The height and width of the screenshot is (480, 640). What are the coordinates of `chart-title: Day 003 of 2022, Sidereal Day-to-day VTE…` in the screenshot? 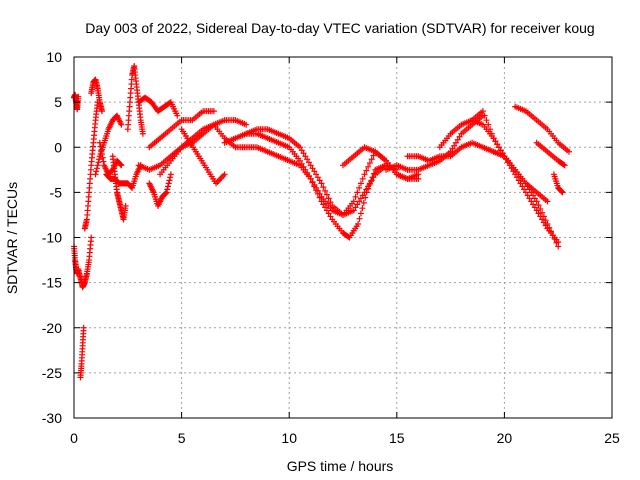 It's located at (339, 28).